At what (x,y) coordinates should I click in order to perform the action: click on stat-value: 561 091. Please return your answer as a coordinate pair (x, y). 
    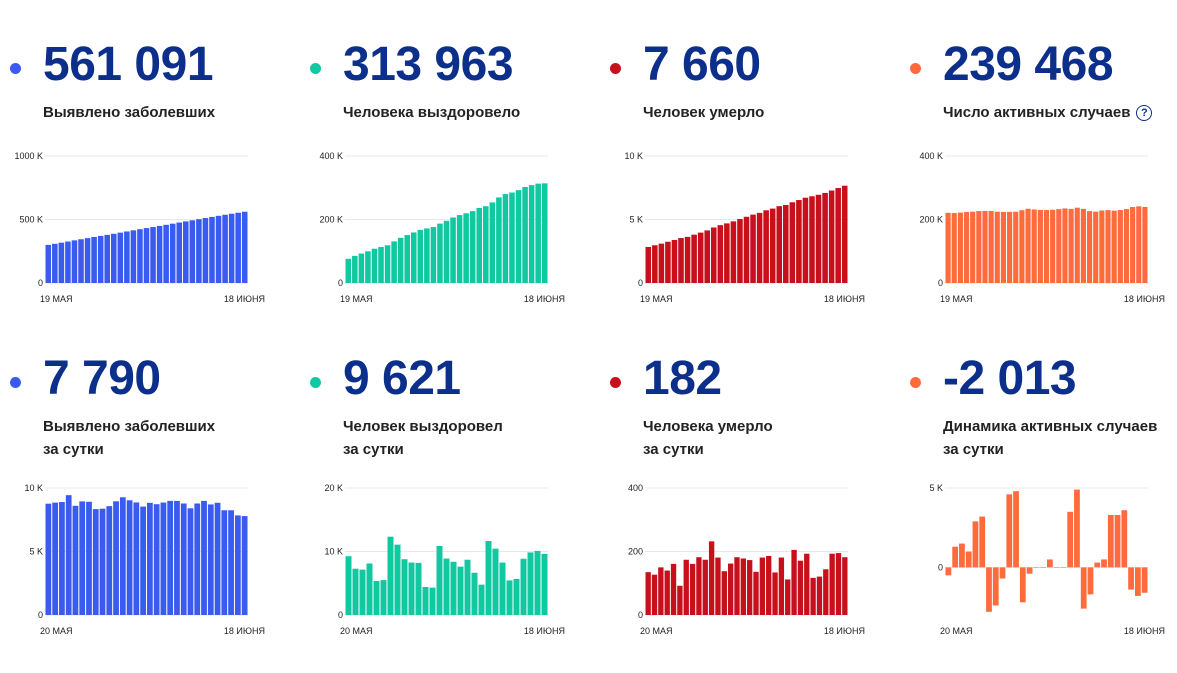
    Looking at the image, I should click on (128, 64).